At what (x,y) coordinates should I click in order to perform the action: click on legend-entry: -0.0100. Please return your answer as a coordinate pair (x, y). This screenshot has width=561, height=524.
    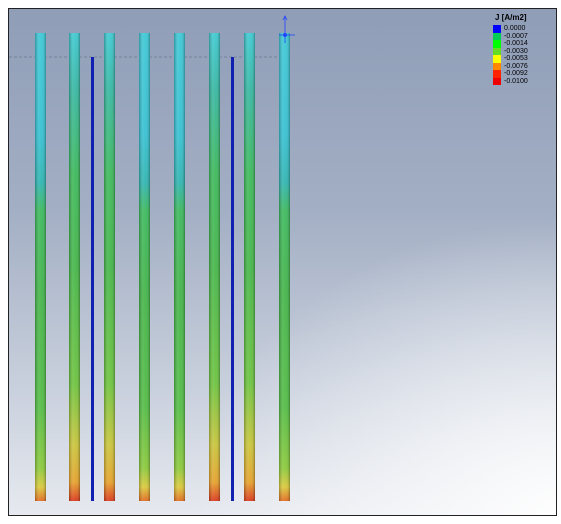
    Looking at the image, I should click on (510, 81).